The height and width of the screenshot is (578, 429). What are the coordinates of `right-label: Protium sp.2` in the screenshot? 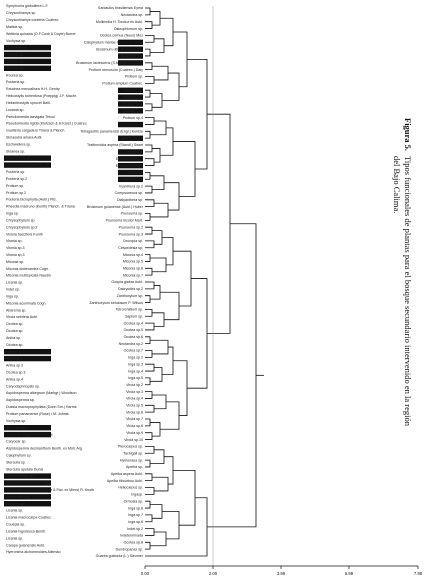 It's located at (133, 104).